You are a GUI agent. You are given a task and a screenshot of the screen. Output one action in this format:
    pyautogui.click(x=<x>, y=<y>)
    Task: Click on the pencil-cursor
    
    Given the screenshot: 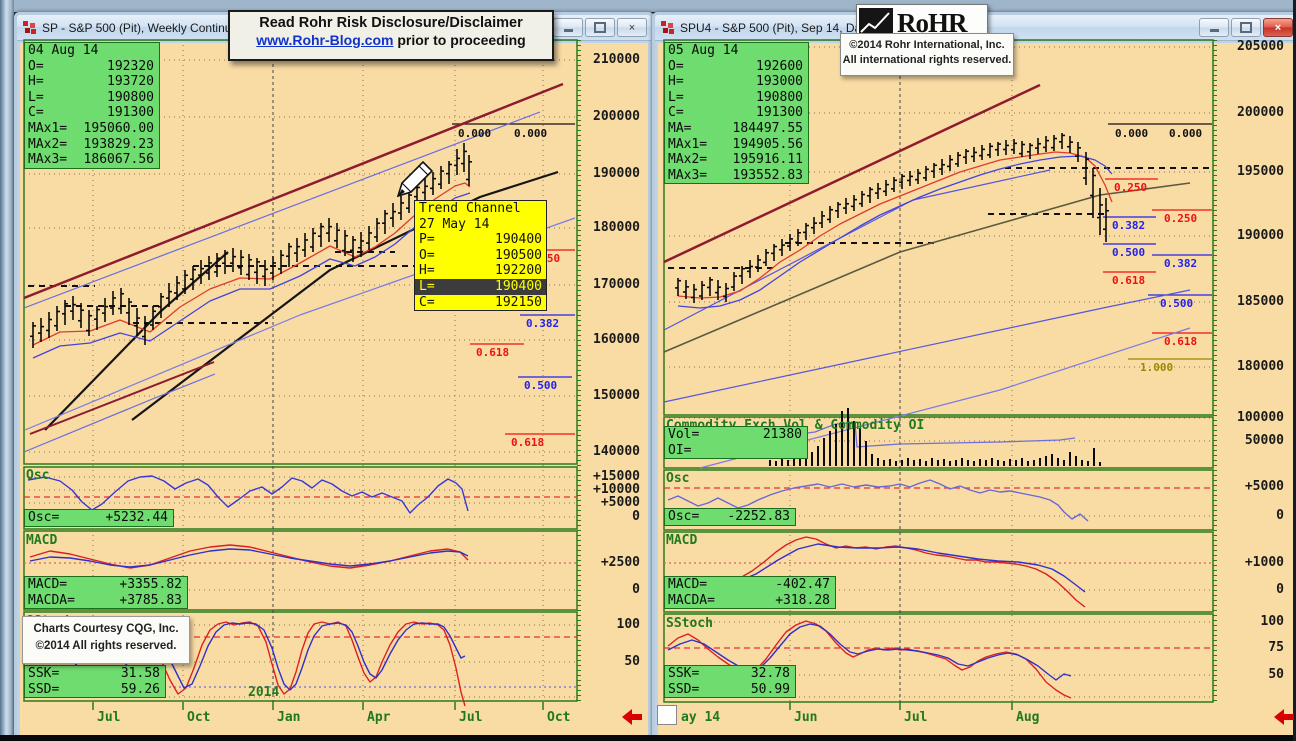 What is the action you would take?
    pyautogui.click(x=415, y=179)
    